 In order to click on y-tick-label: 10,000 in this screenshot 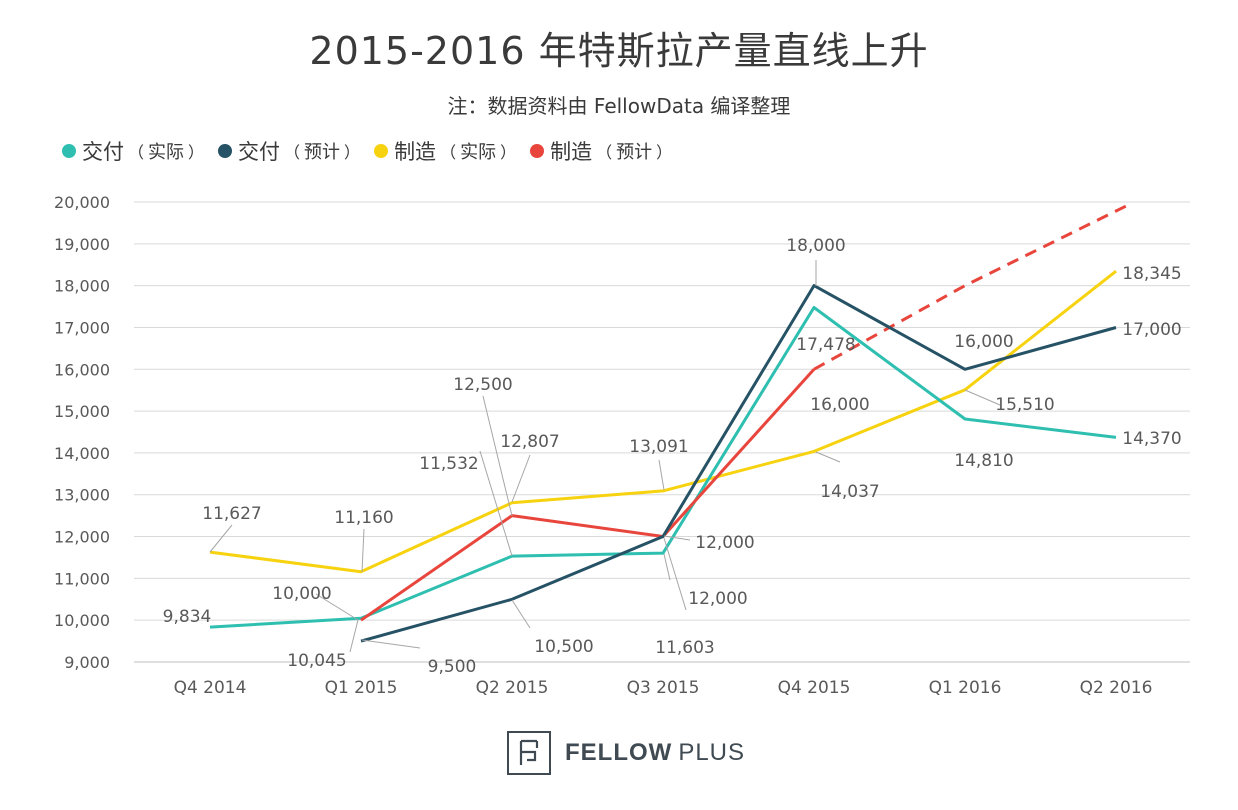, I will do `click(82, 620)`.